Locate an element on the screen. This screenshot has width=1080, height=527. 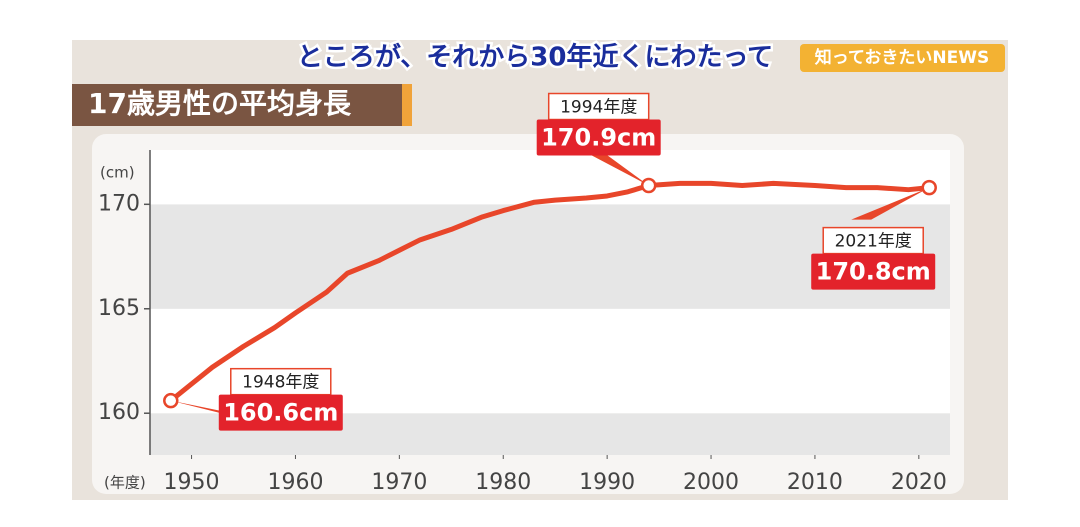
annotation-period: 2021年度 is located at coordinates (873, 242).